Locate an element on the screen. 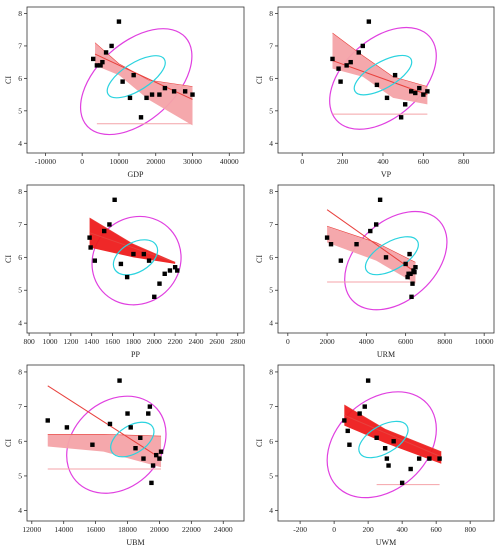 The height and width of the screenshot is (550, 499). x-tick-label: 14000 is located at coordinates (63, 529).